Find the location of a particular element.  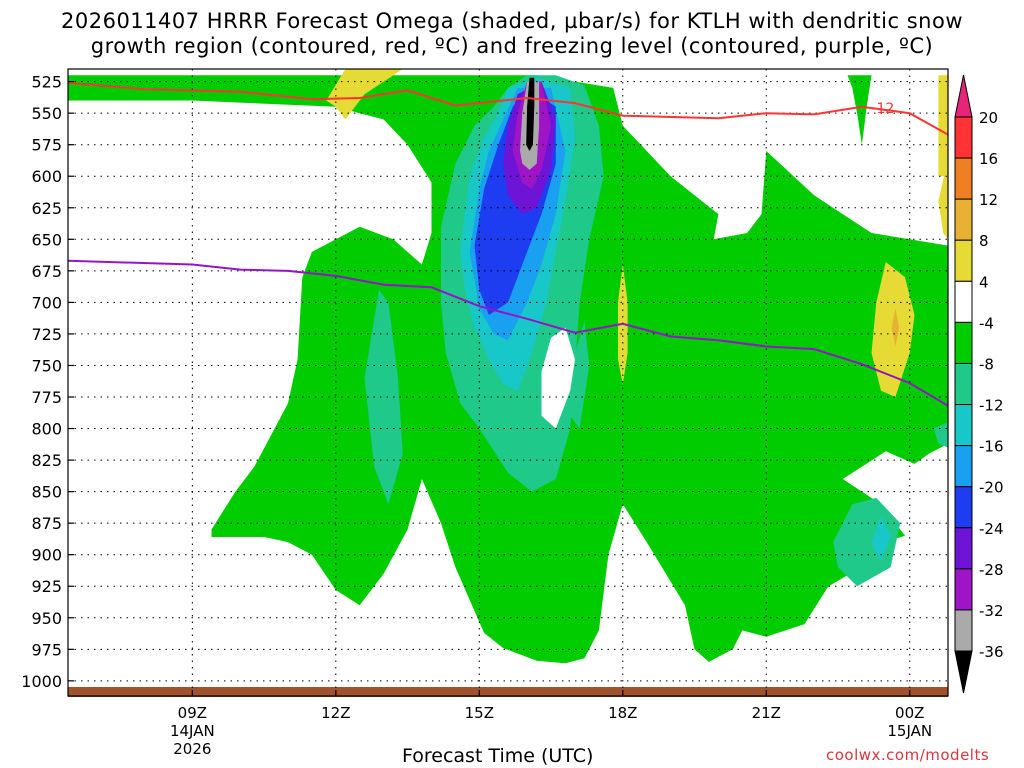

y-tick-label: 675 is located at coordinates (46, 271).